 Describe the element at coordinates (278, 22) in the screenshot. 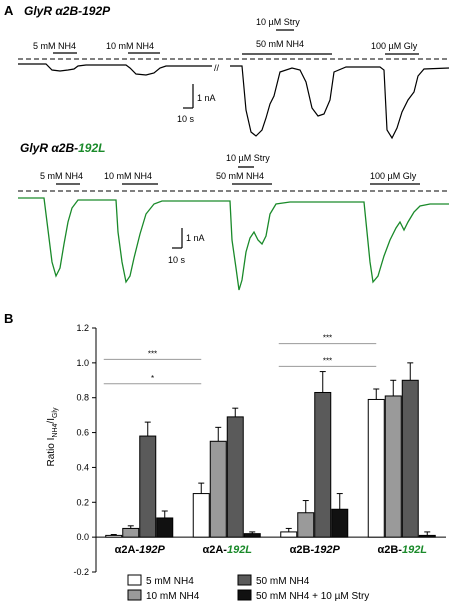

I see `trace1-app-stry: 10 µM Stry` at that location.